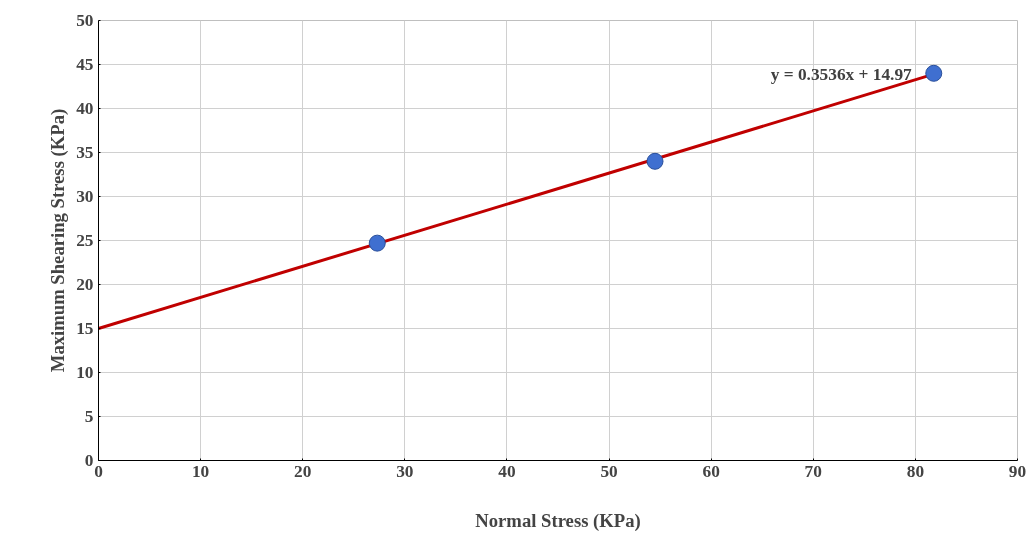  I want to click on y-tick-label: 30, so click(85, 196).